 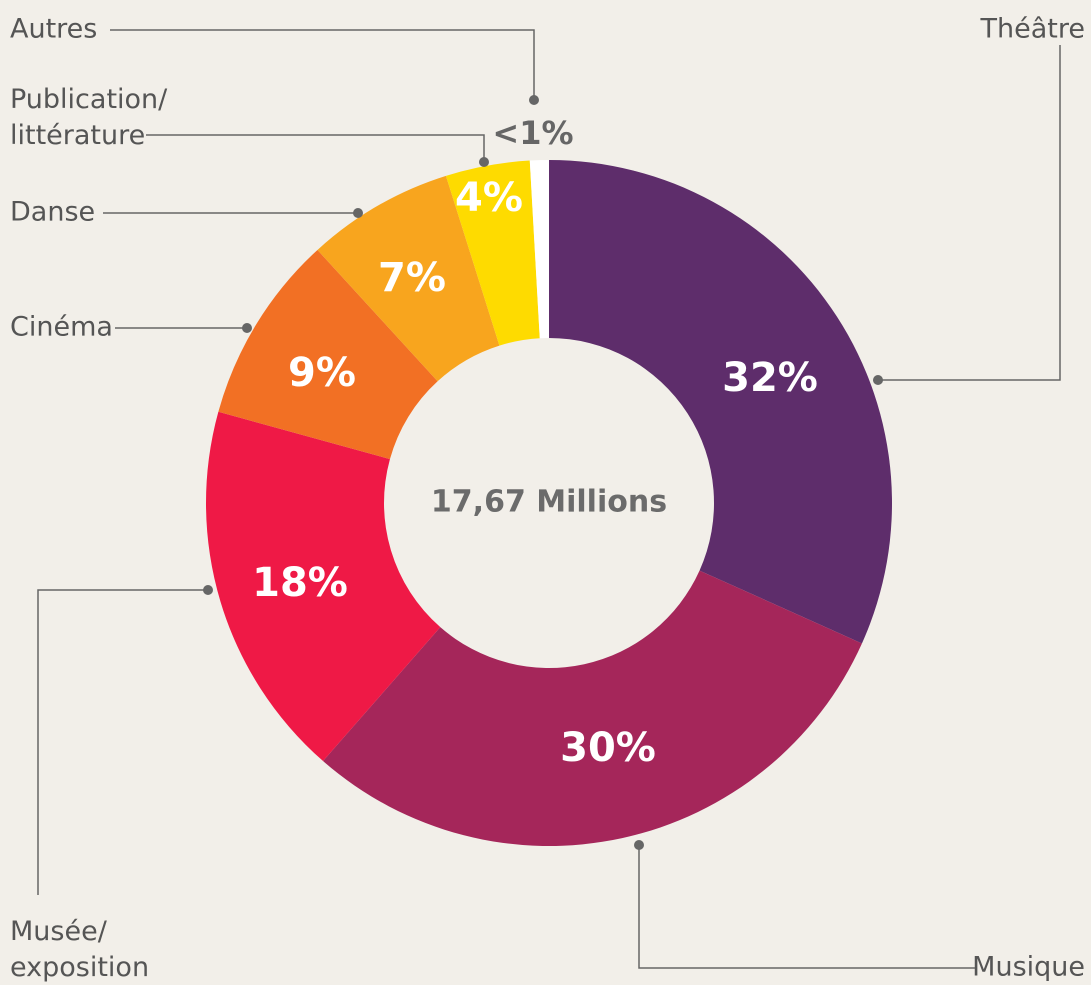 What do you see at coordinates (412, 278) in the screenshot?
I see `value-label: 7%` at bounding box center [412, 278].